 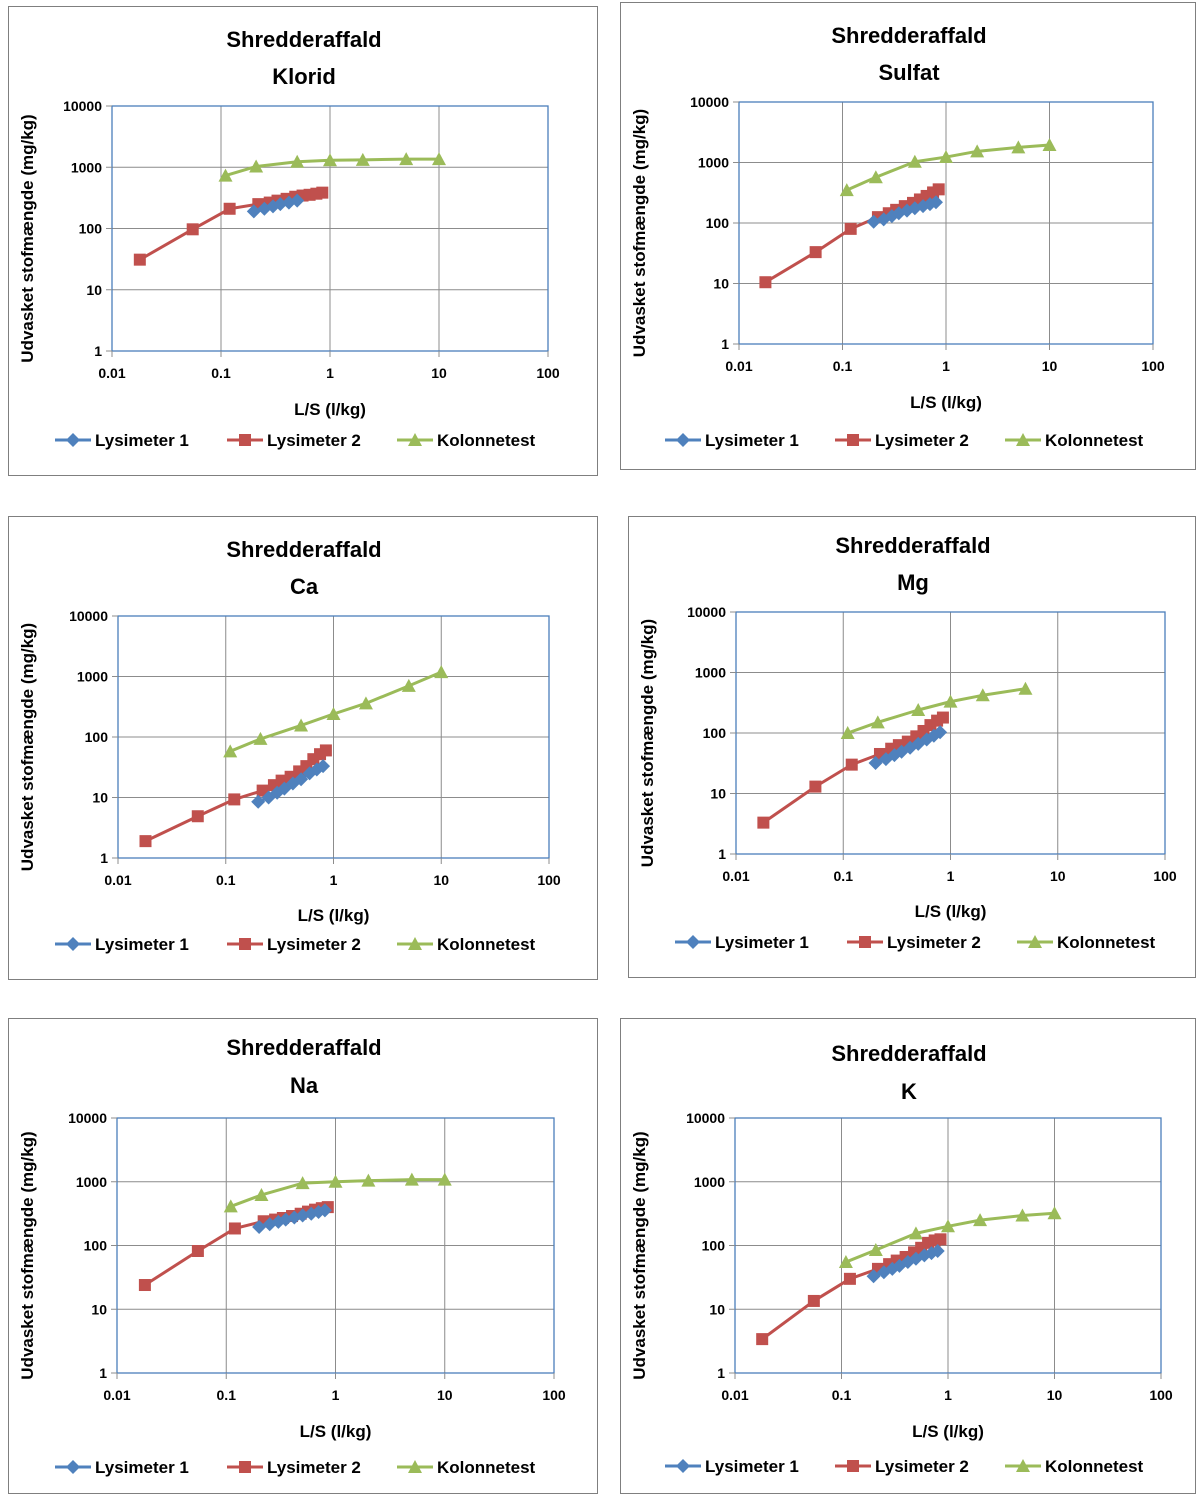 I want to click on series-line, so click(x=936, y=711).